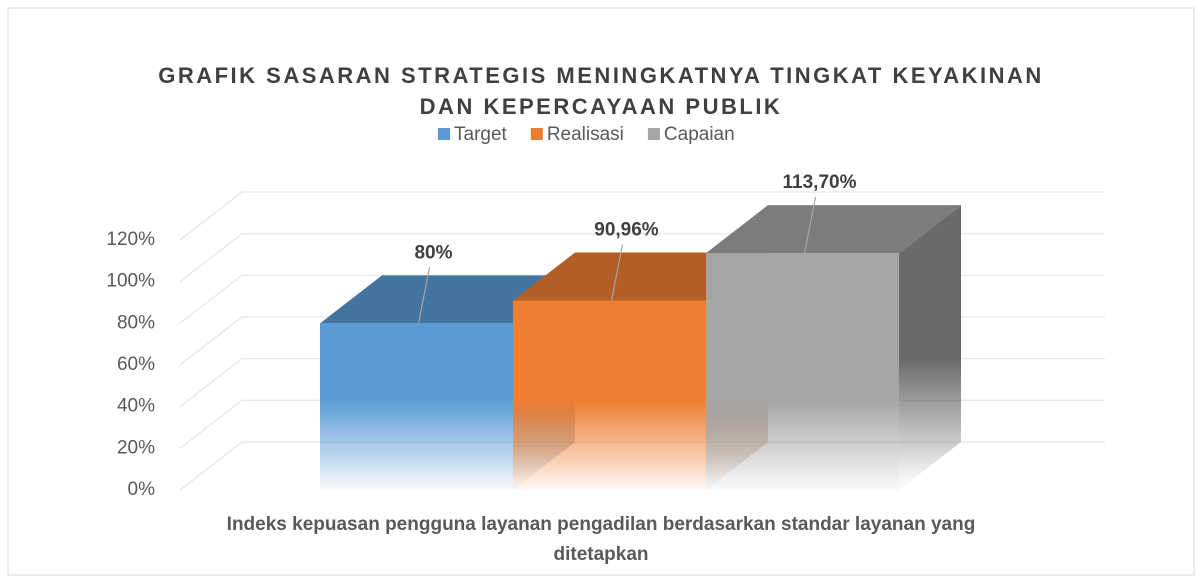  I want to click on grid-line, so click(642, 216).